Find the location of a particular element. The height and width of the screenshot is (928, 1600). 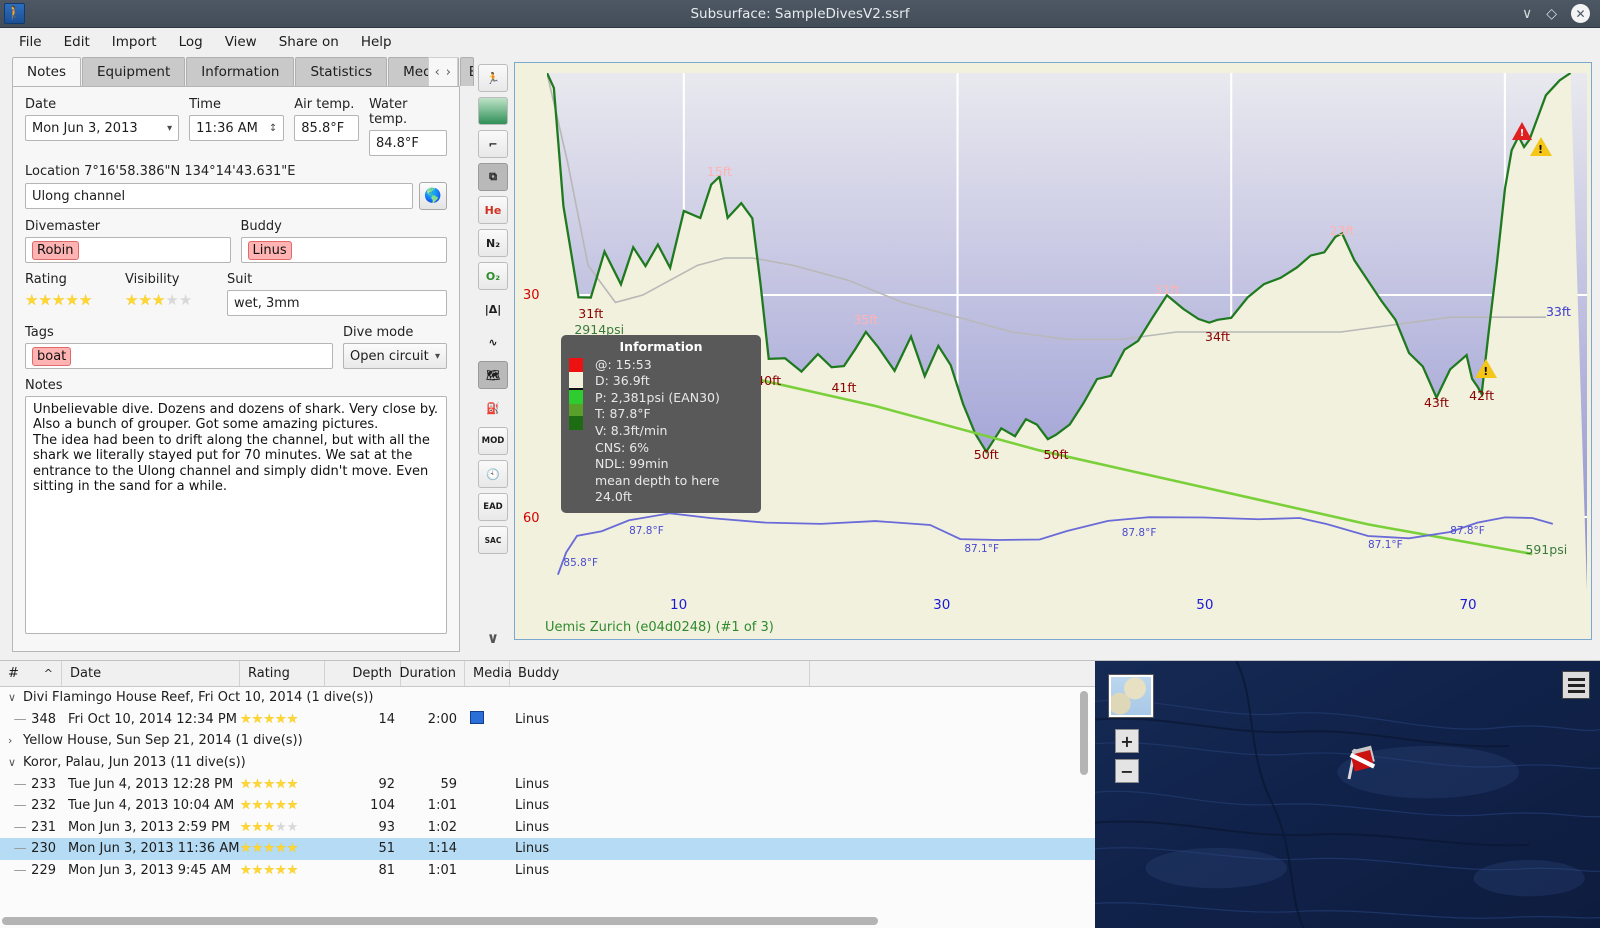

dc-ceiling-icon: ⌐ is located at coordinates (493, 144).